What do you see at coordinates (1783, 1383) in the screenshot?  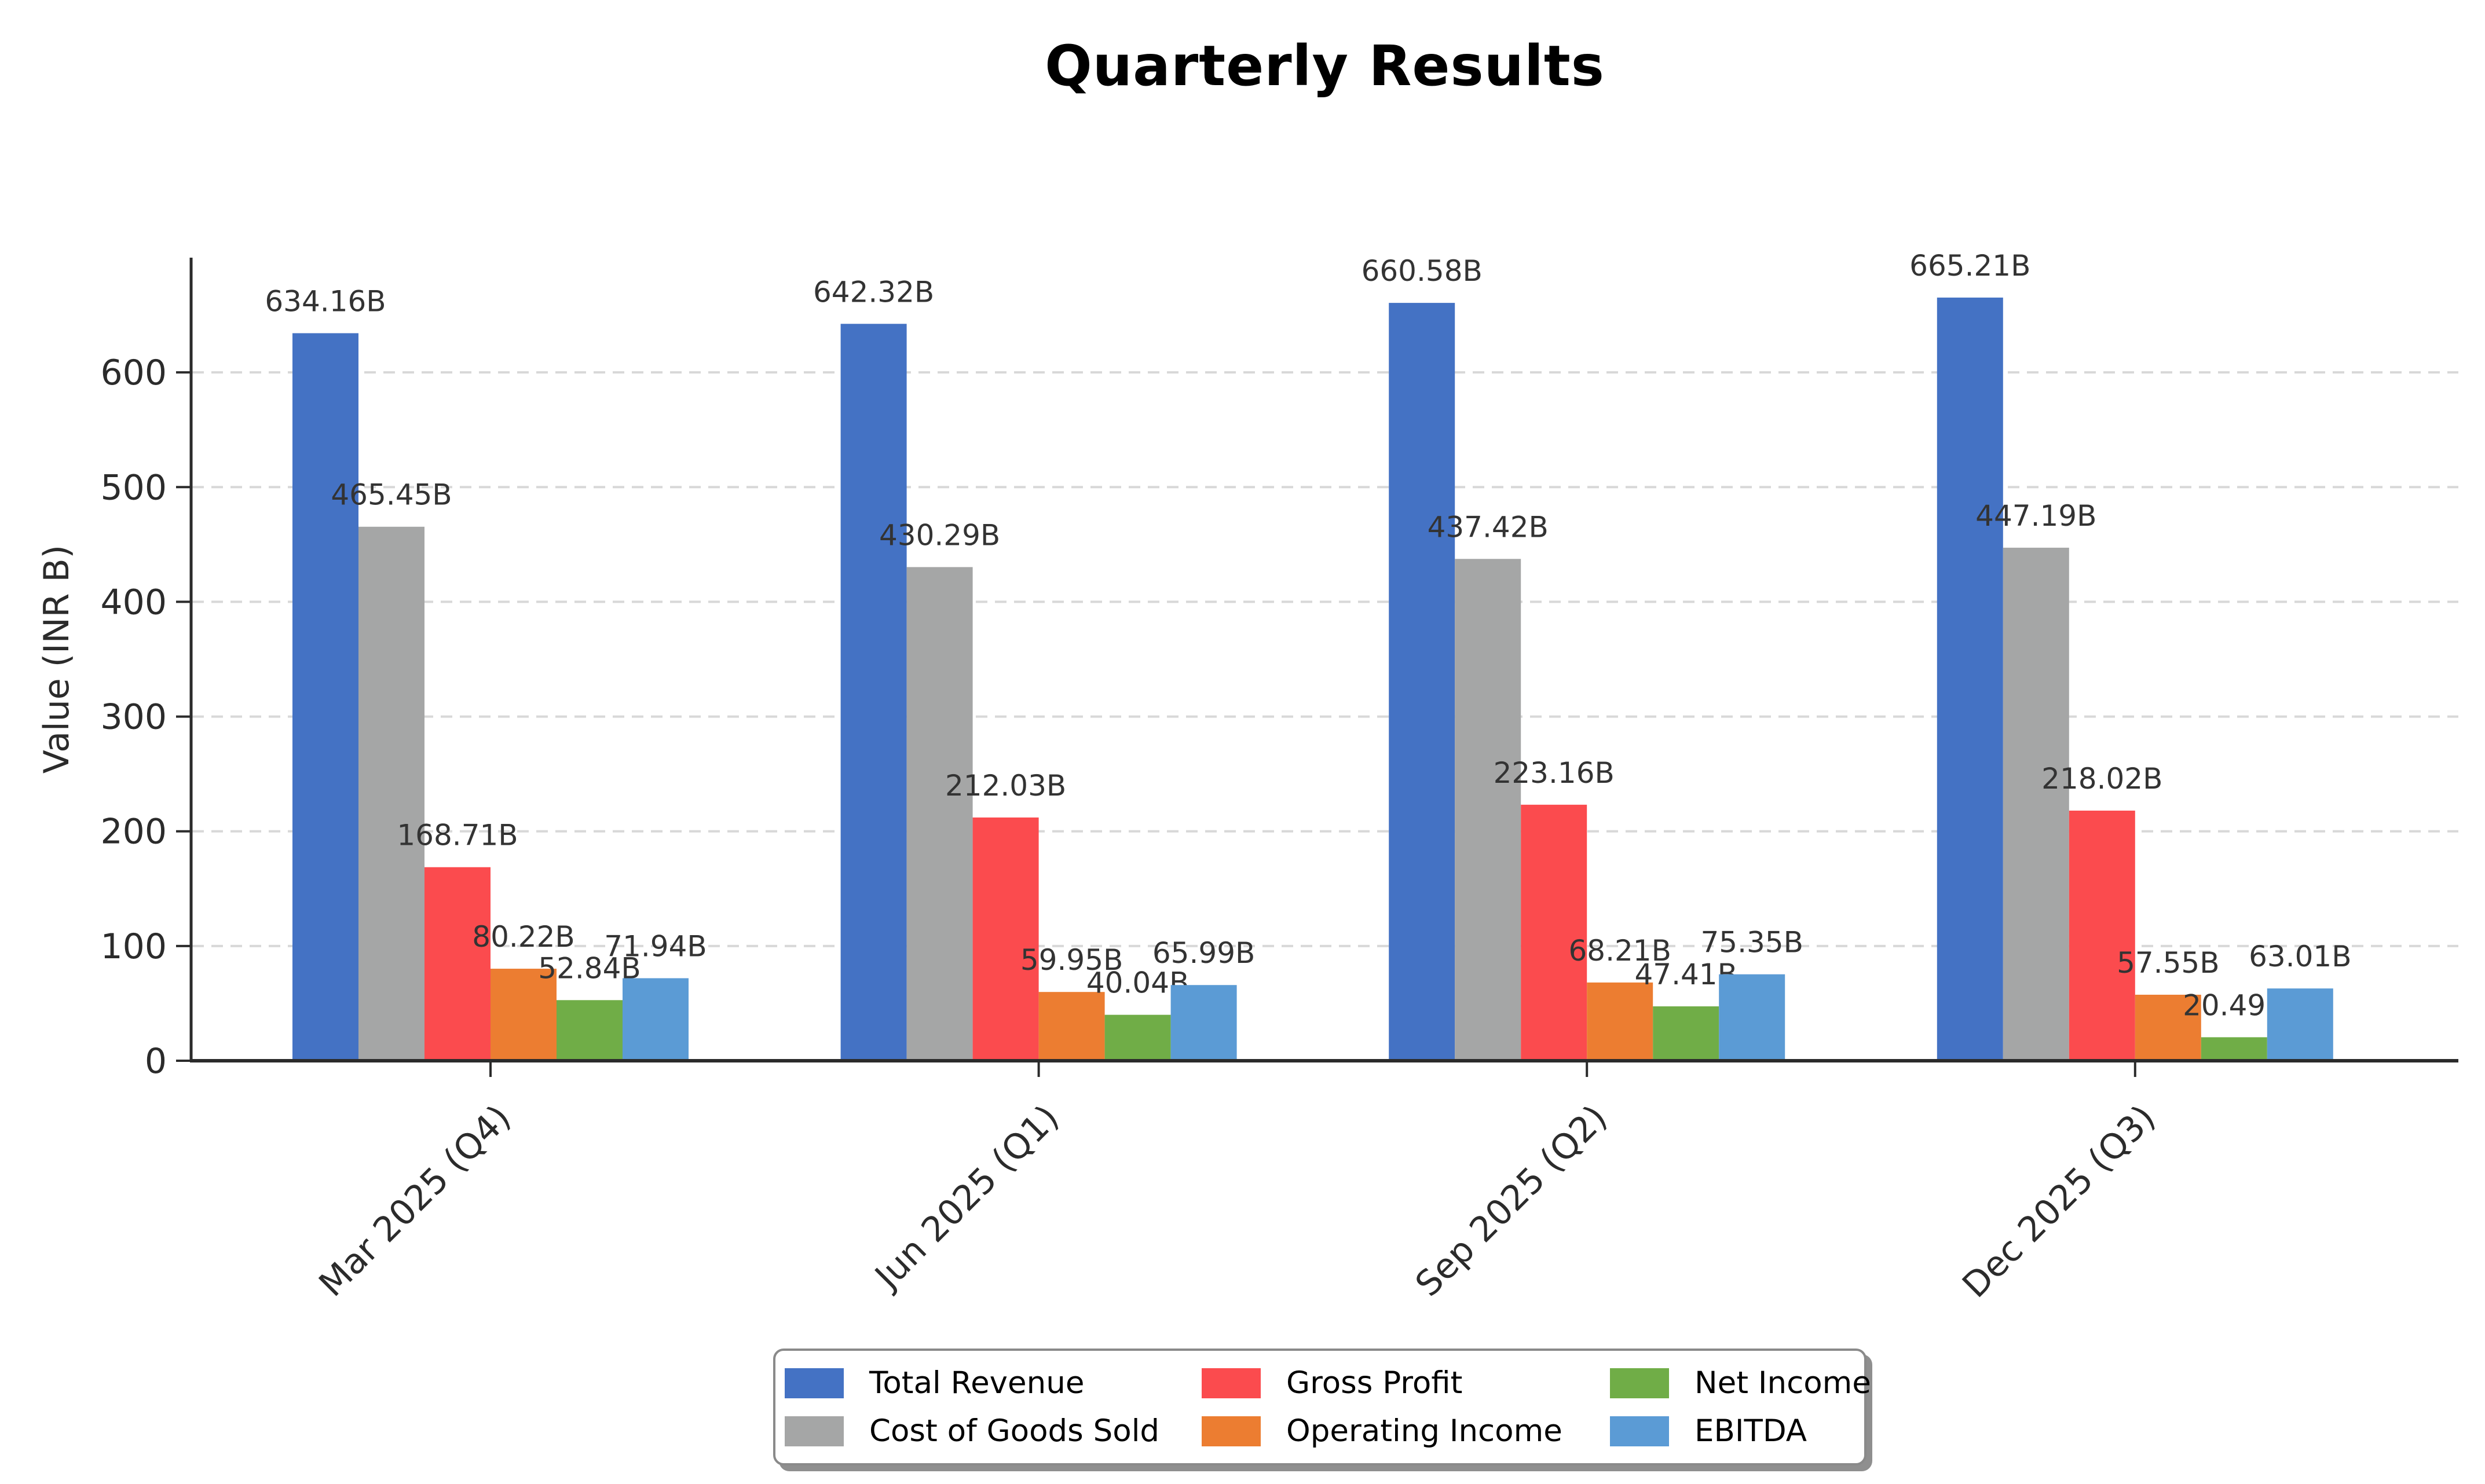 I see `legend-label-net-income: Net Income` at bounding box center [1783, 1383].